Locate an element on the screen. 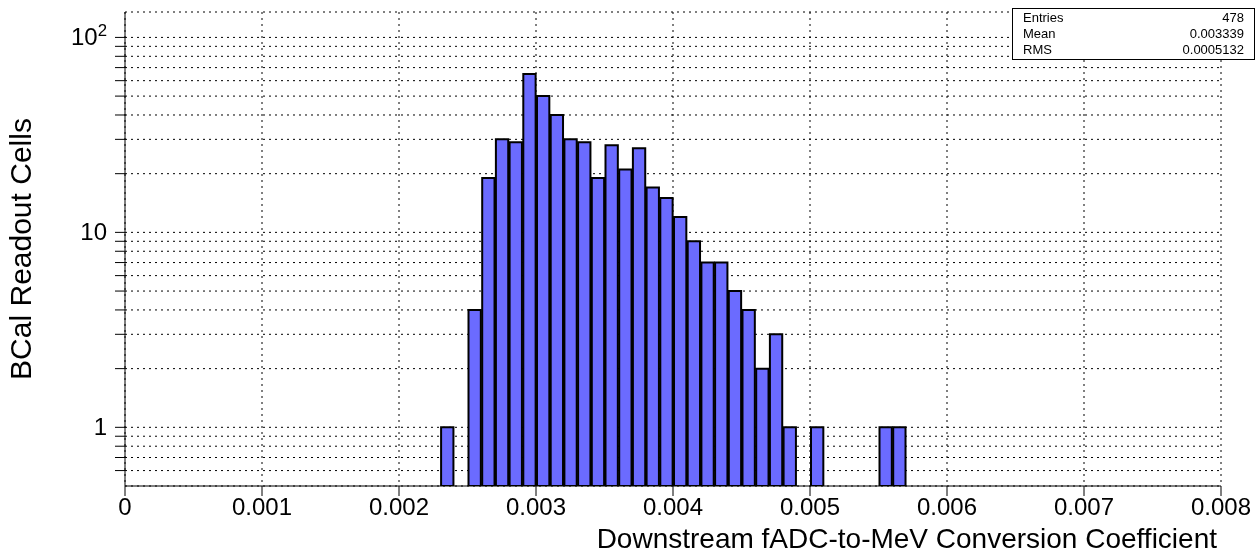 The height and width of the screenshot is (556, 1257). annotation: Entries is located at coordinates (1043, 18).